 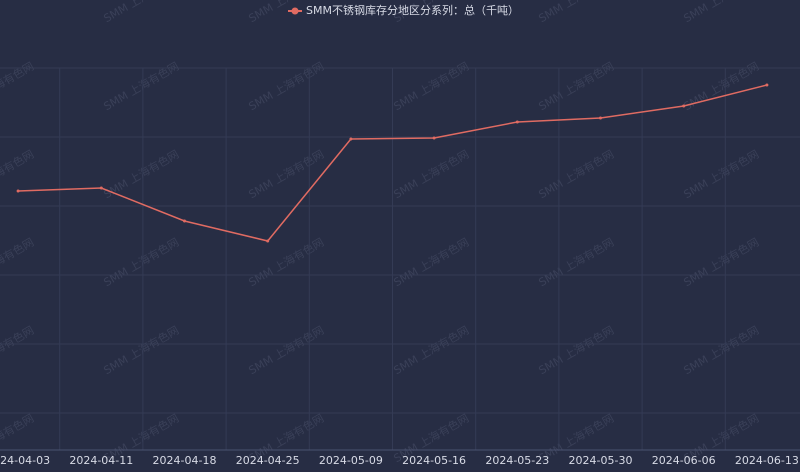 What do you see at coordinates (268, 460) in the screenshot?
I see `x-tick-label: 2024-04-25` at bounding box center [268, 460].